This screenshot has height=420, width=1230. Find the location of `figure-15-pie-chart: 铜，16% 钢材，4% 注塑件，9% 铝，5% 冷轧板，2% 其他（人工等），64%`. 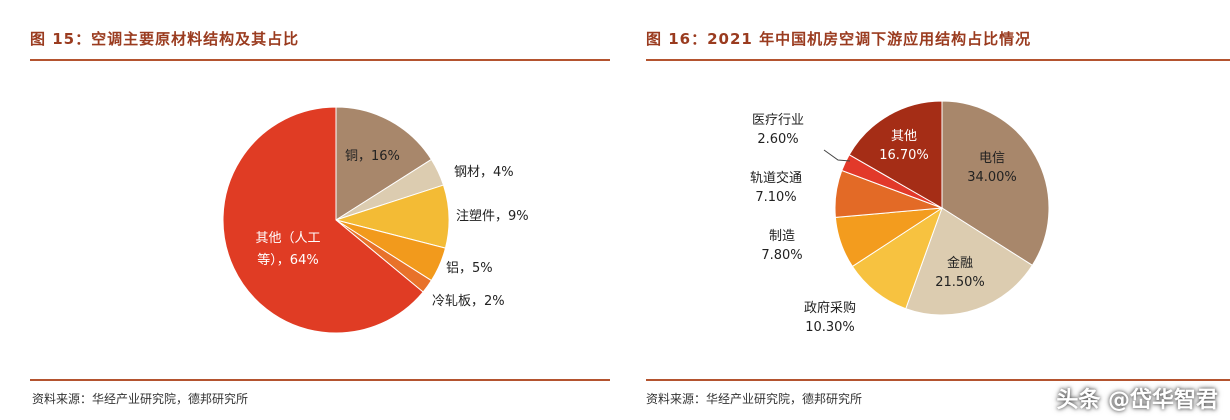

figure-15-pie-chart: 铜，16% 钢材，4% 注塑件，9% 铝，5% 冷轧板，2% 其他（人工等），64% is located at coordinates (375, 220).